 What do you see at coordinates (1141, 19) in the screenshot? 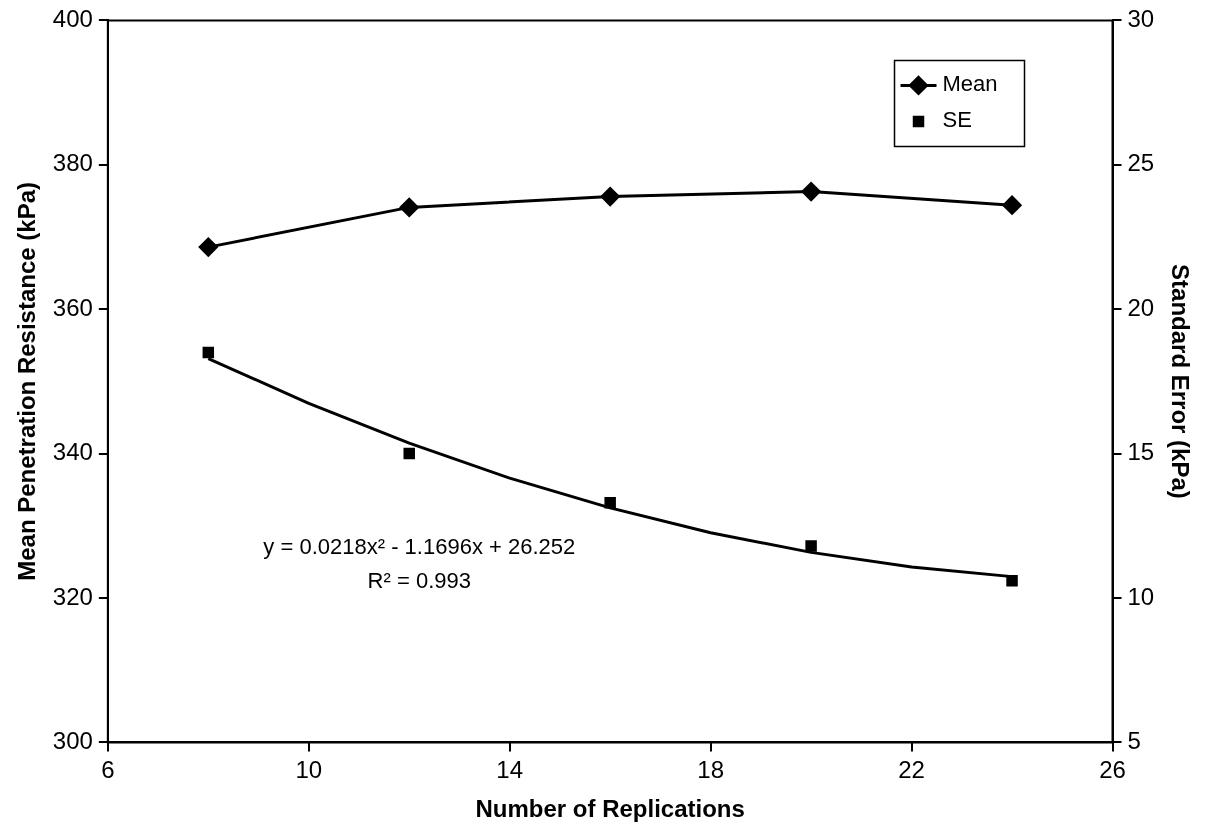
I see `y2-tick-label: 30` at bounding box center [1141, 19].